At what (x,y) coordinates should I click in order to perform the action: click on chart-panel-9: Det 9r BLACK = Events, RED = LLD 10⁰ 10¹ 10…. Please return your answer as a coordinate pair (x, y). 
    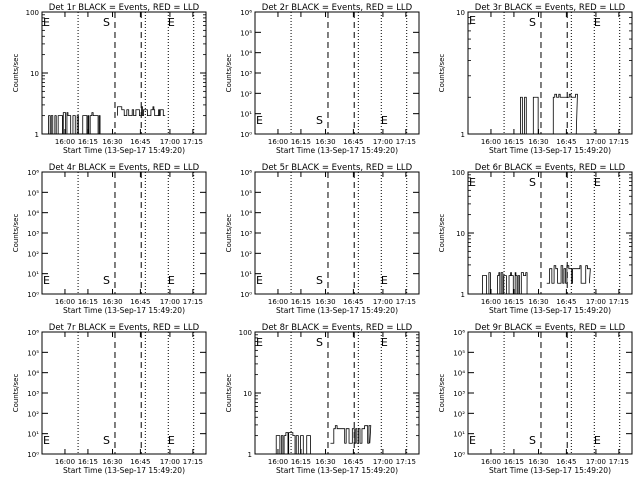
    Looking at the image, I should click on (535, 399).